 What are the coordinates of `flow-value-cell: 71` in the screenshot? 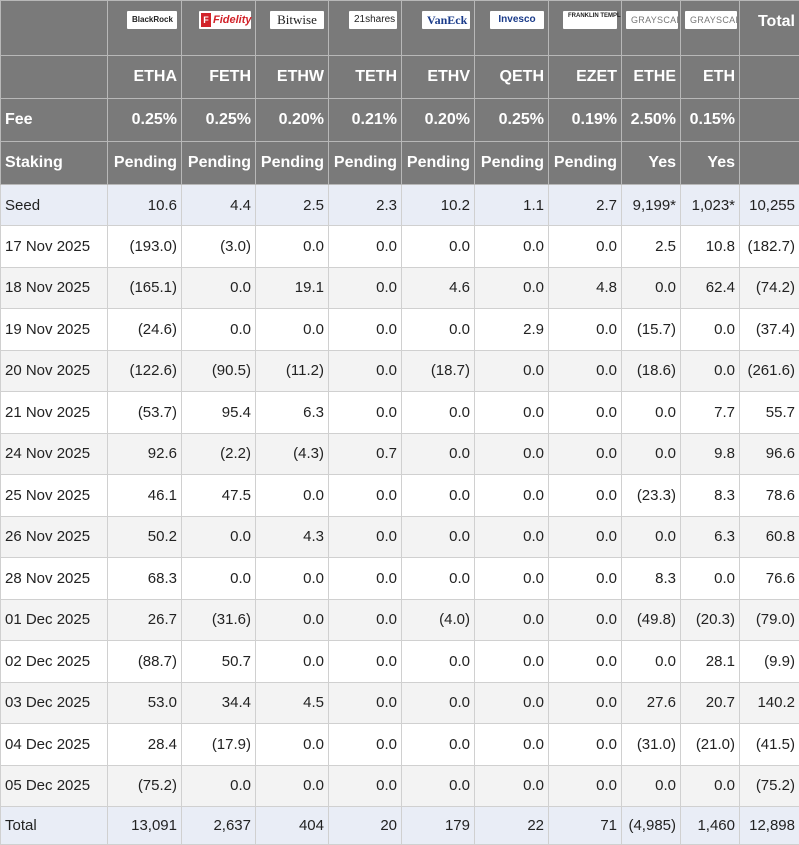 It's located at (585, 826).